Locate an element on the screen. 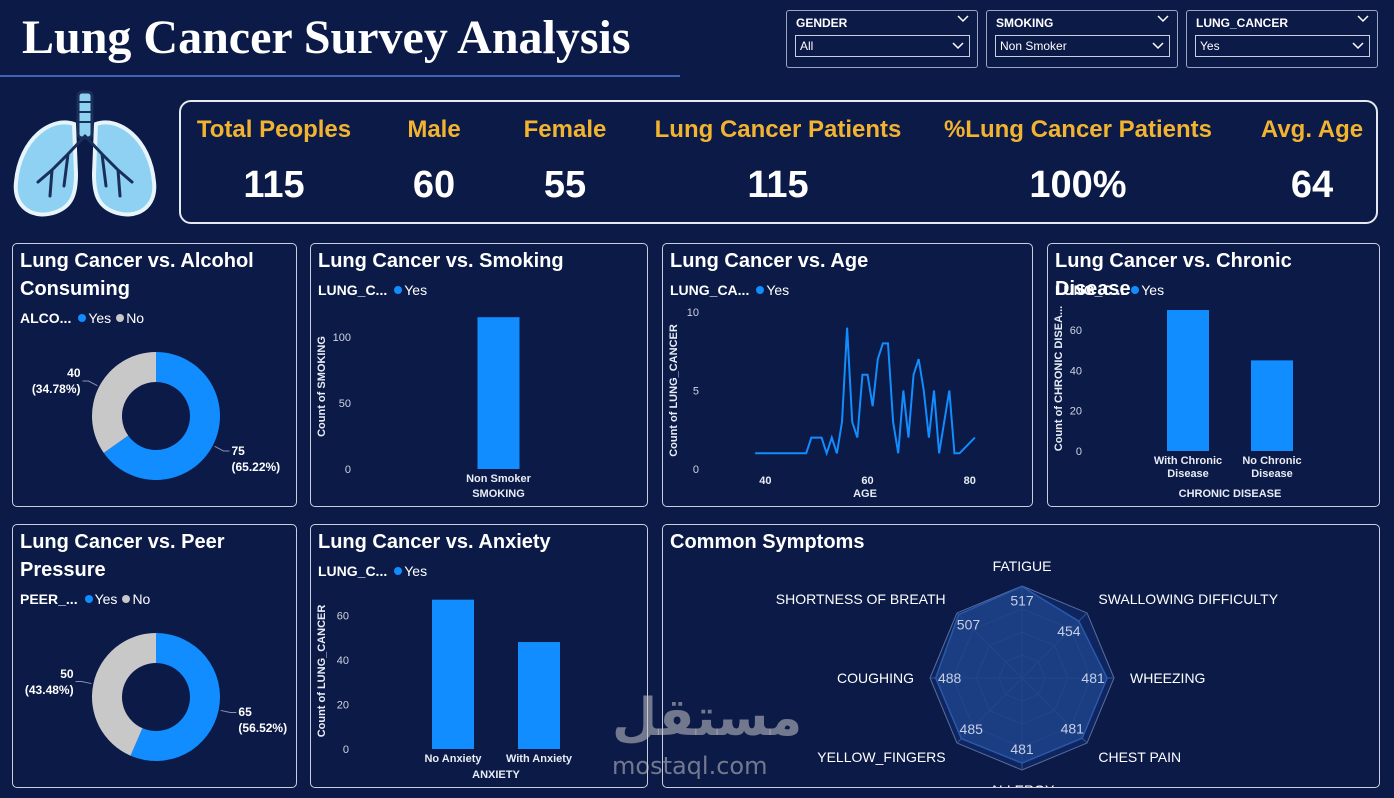 The image size is (1394, 798). x-axis-title: CHRONIC DISEASE is located at coordinates (1230, 494).